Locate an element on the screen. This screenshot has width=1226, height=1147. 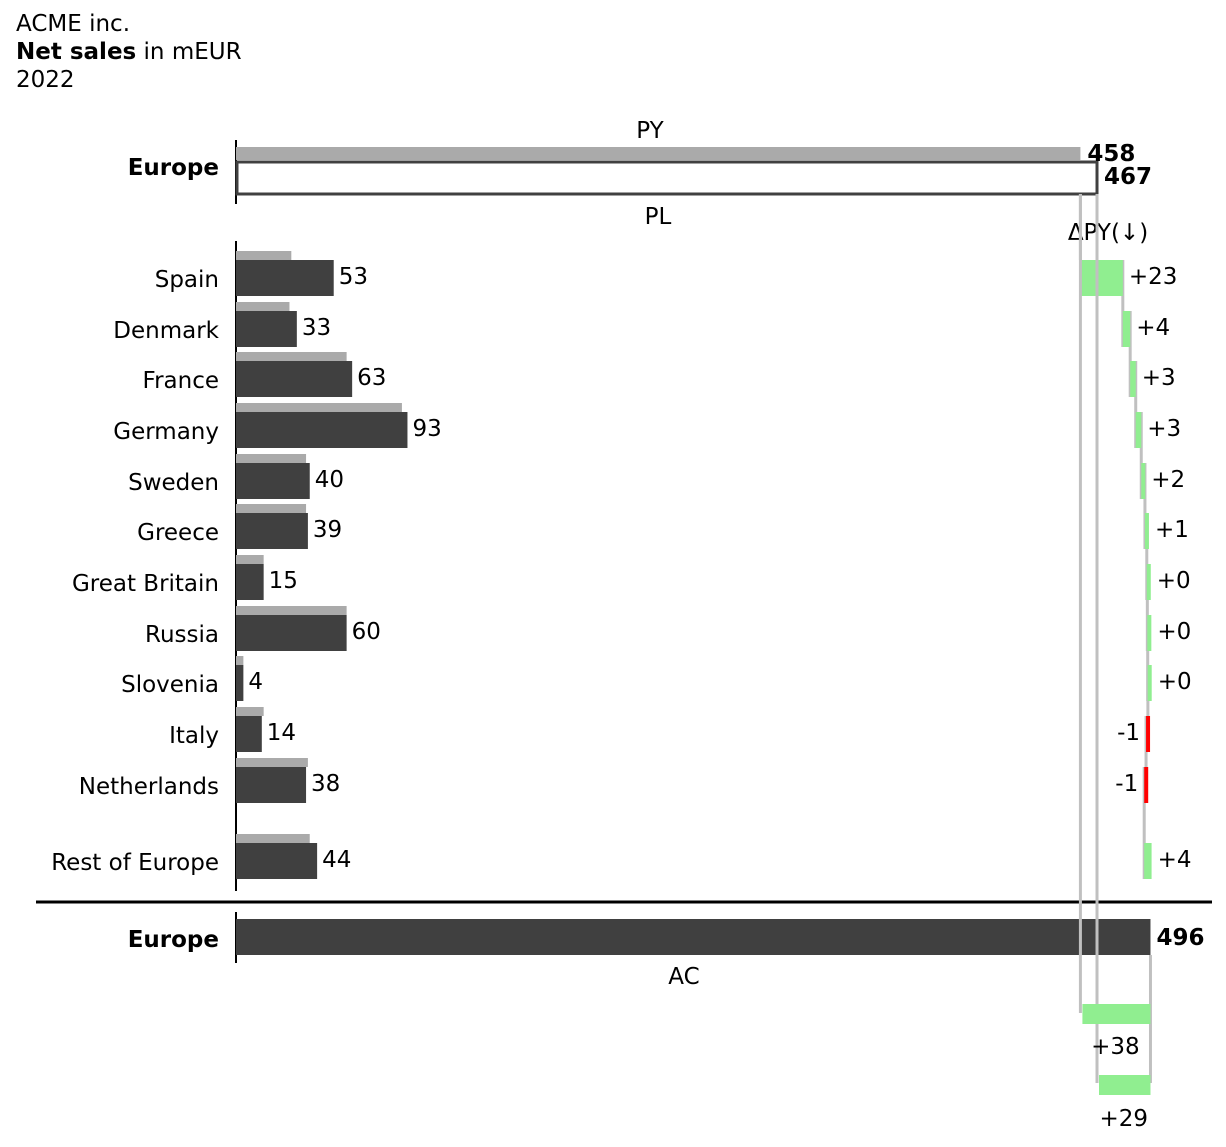
category-label: Greece is located at coordinates (178, 533).